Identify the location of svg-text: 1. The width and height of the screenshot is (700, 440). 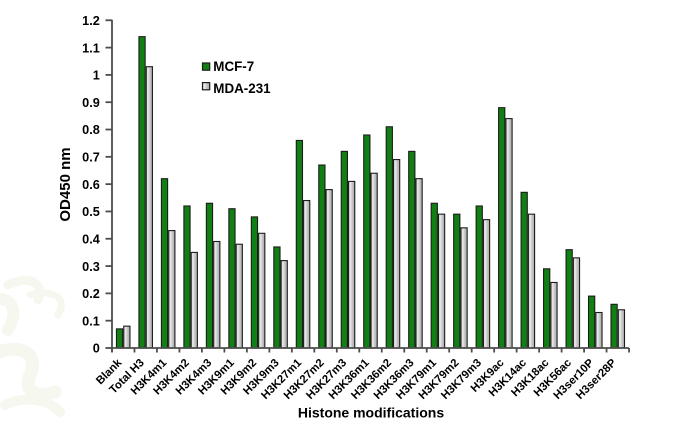
(96, 76).